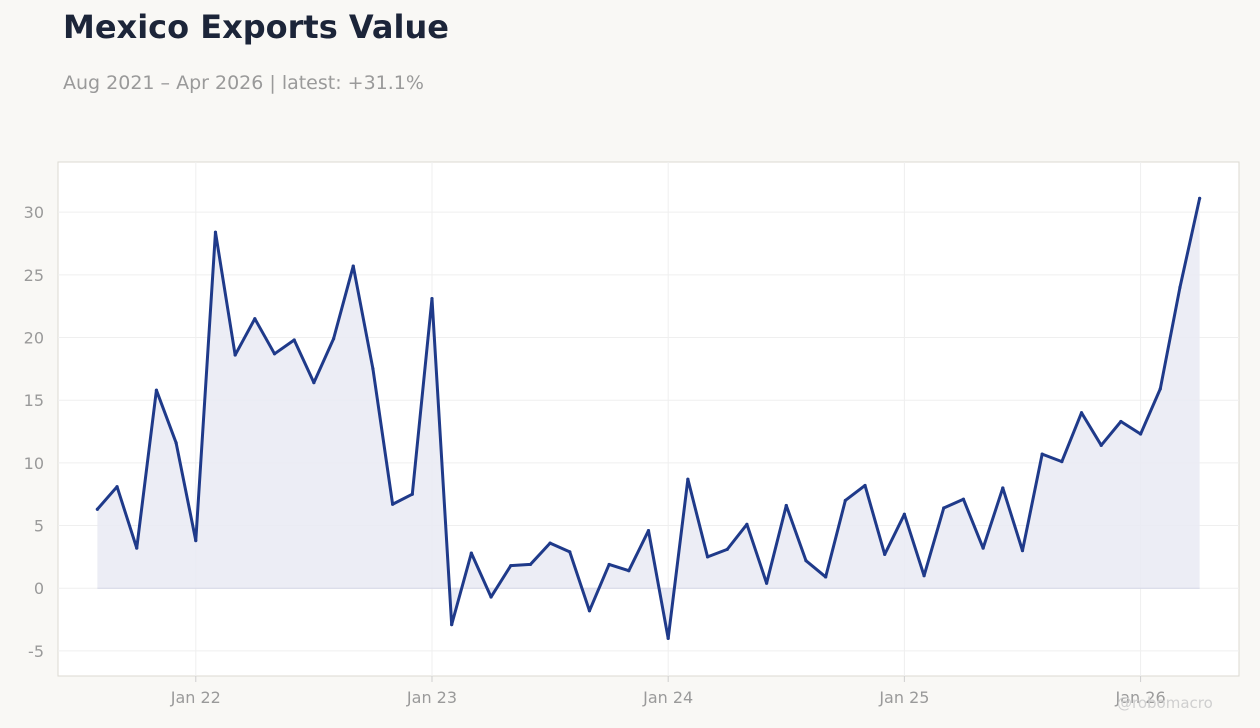 The height and width of the screenshot is (728, 1260). Describe the element at coordinates (667, 697) in the screenshot. I see `x-tick-label: Jan 24` at that location.